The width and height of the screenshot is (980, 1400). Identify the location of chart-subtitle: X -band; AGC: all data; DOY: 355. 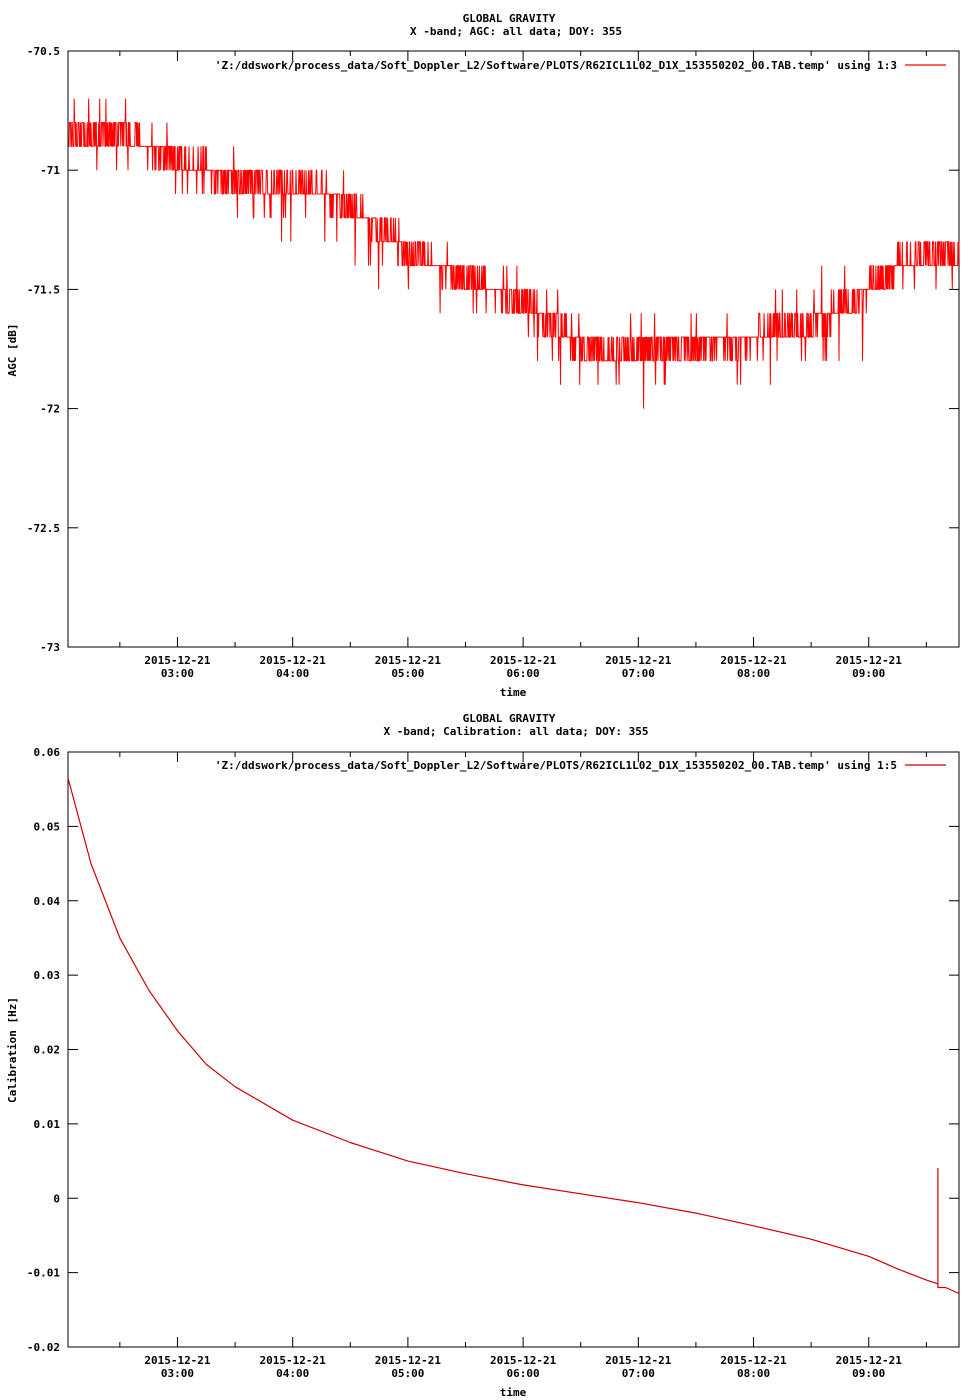
(516, 31).